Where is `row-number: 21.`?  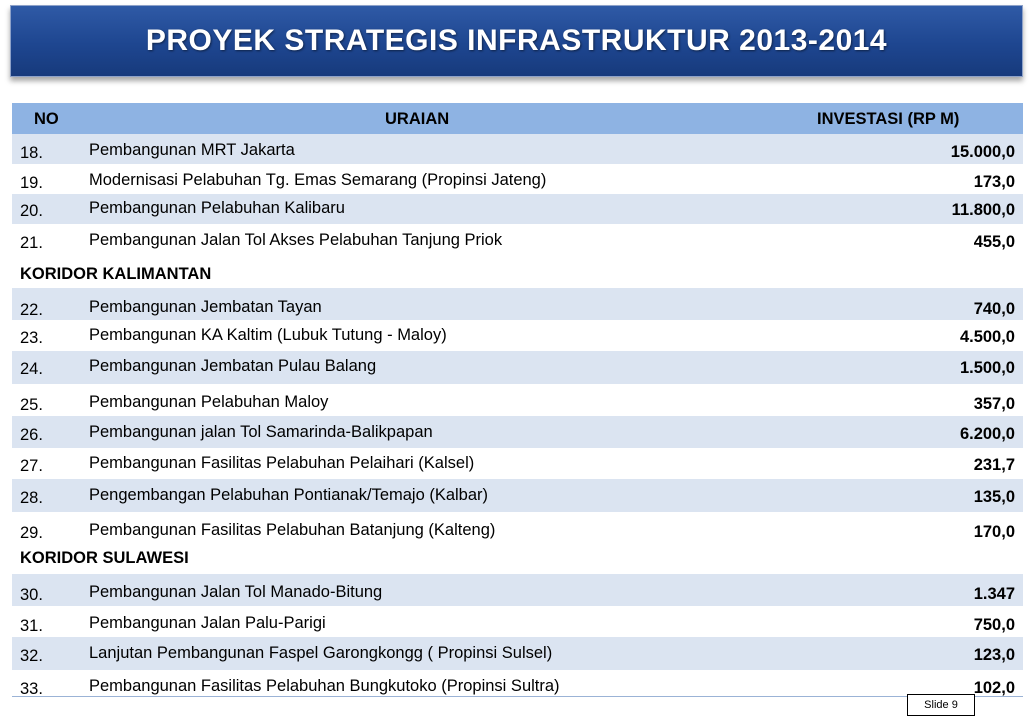 row-number: 21. is located at coordinates (31, 243).